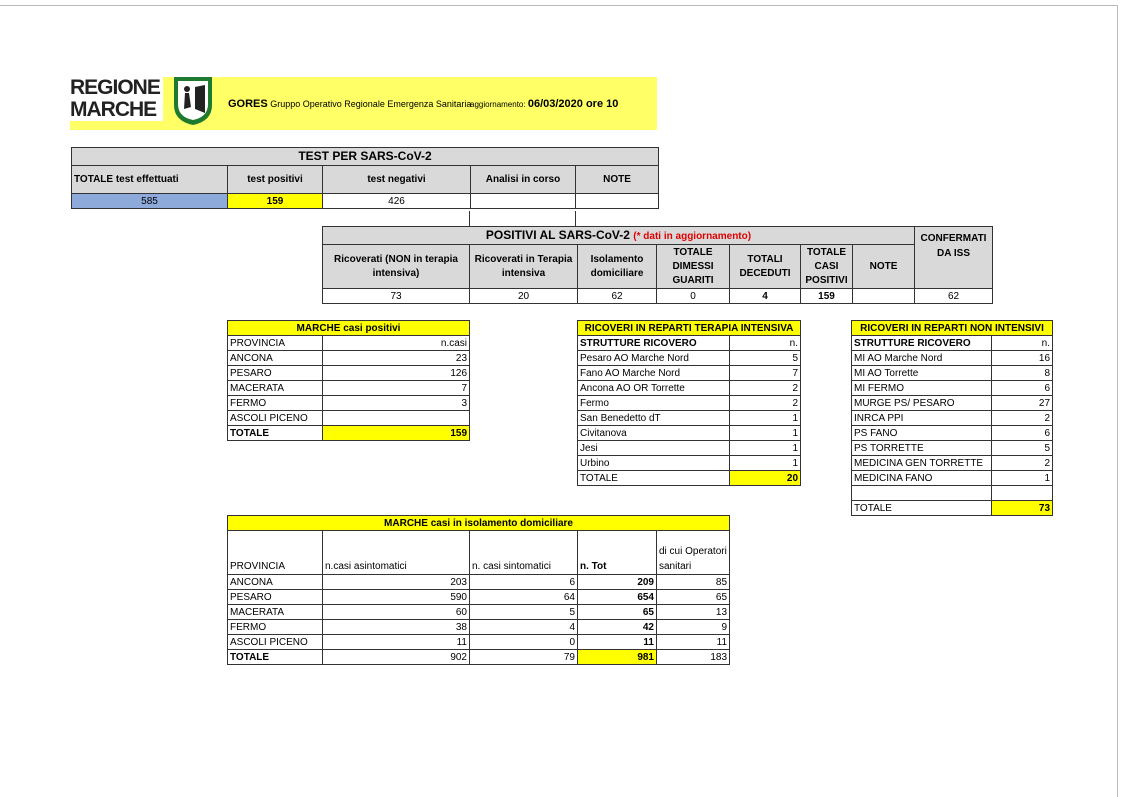 The width and height of the screenshot is (1130, 797). What do you see at coordinates (396, 597) in the screenshot?
I see `table-cell: 590` at bounding box center [396, 597].